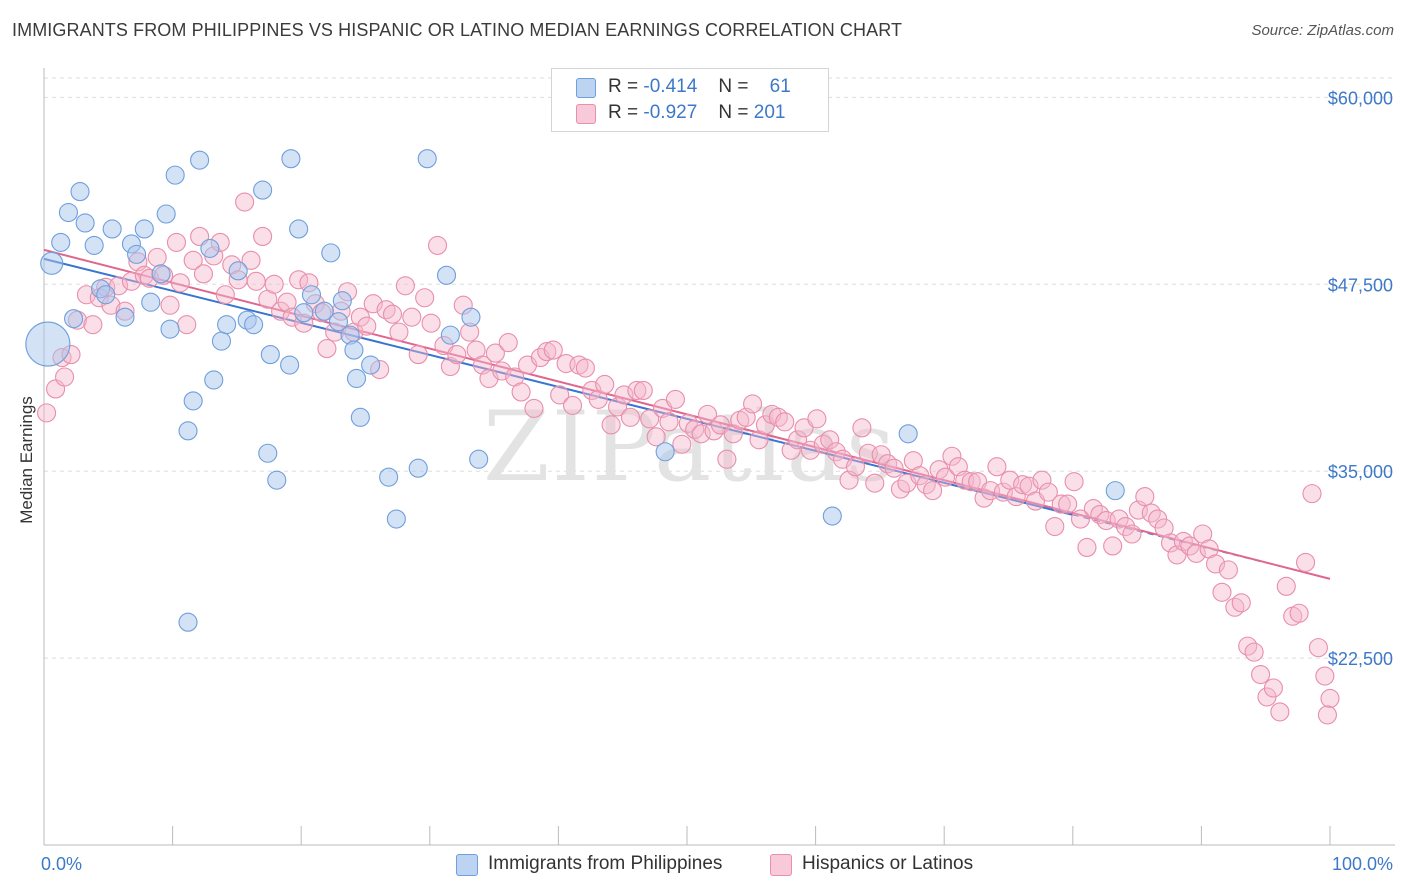 This screenshot has width=1406, height=892. I want to click on correlation-legend: R = -0.414 N = 61 R = -0.927 N = 201, so click(690, 100).